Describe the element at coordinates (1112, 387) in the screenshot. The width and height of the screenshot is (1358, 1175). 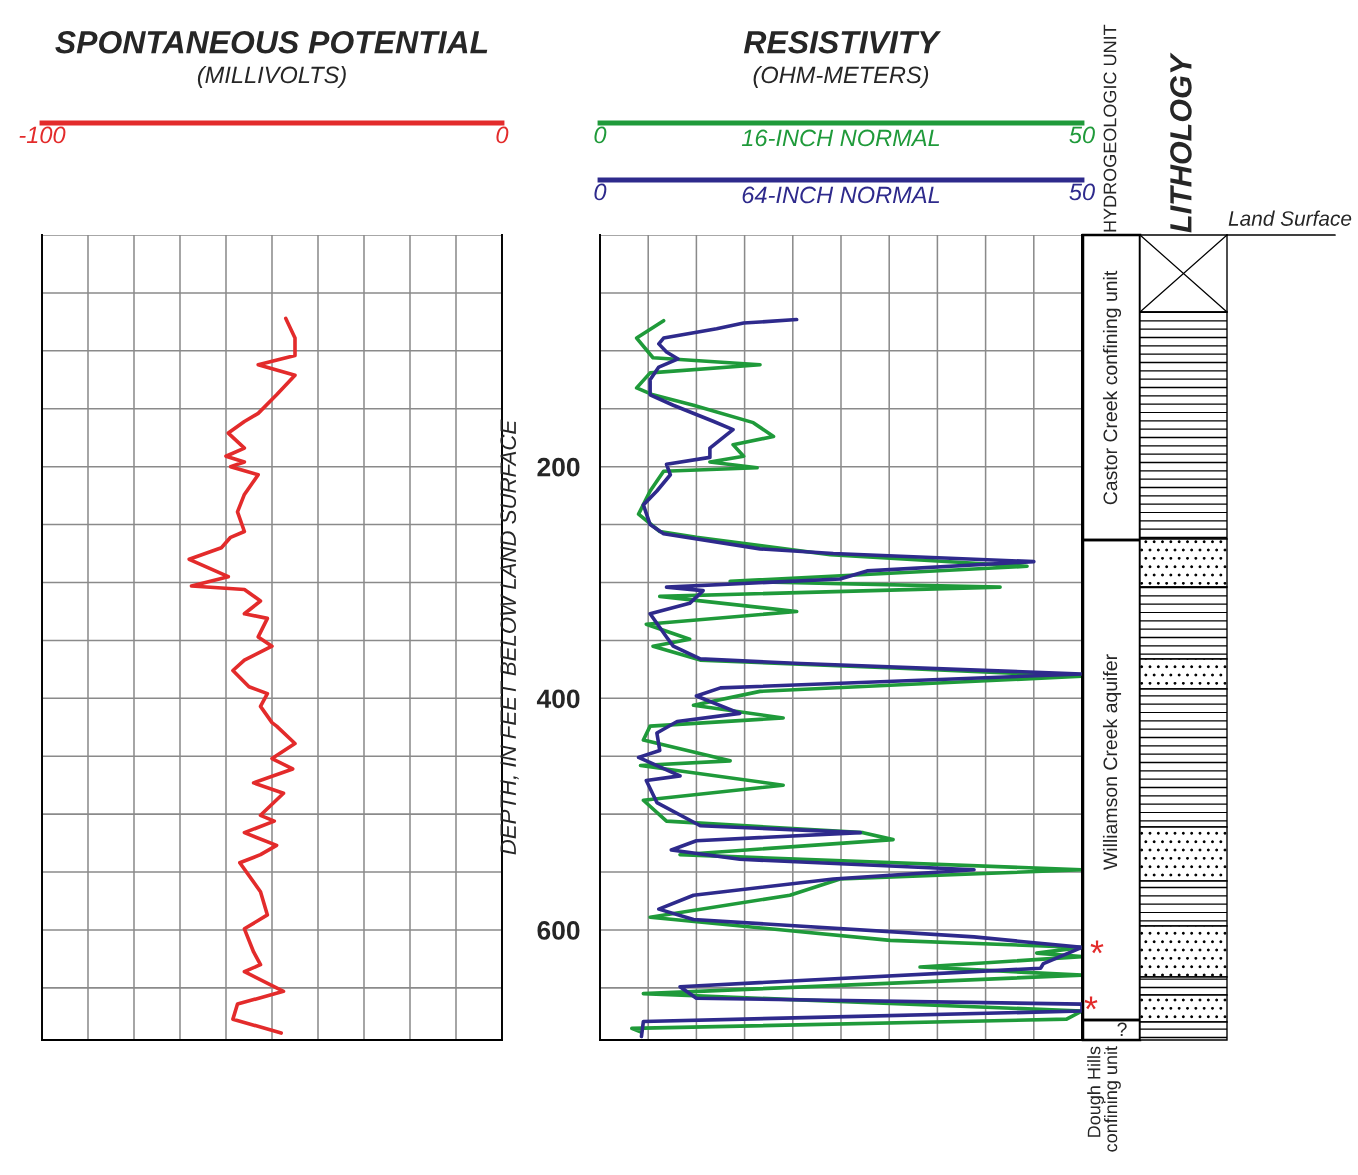
I see `text: Castor Creek confining unit` at that location.